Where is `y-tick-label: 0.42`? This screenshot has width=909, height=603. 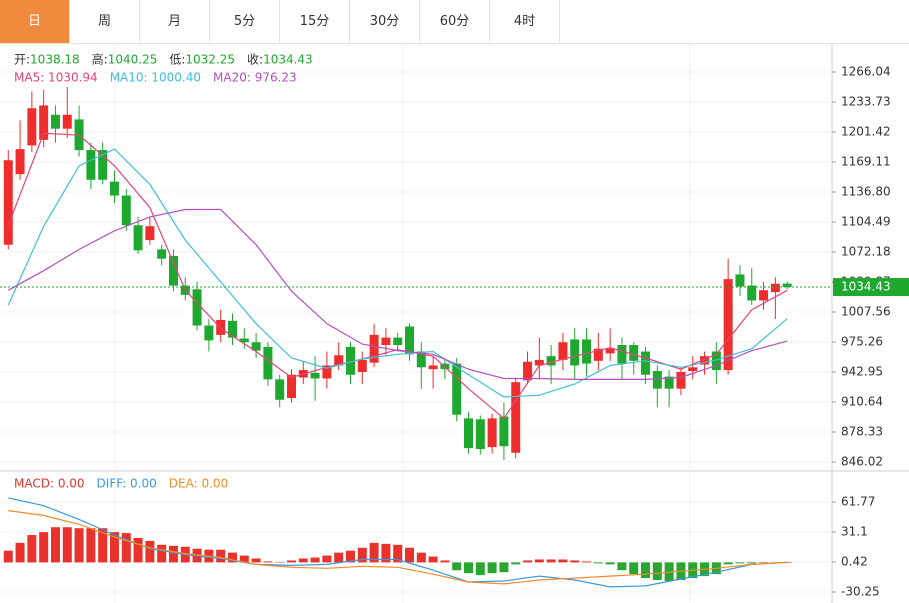 y-tick-label: 0.42 is located at coordinates (854, 562).